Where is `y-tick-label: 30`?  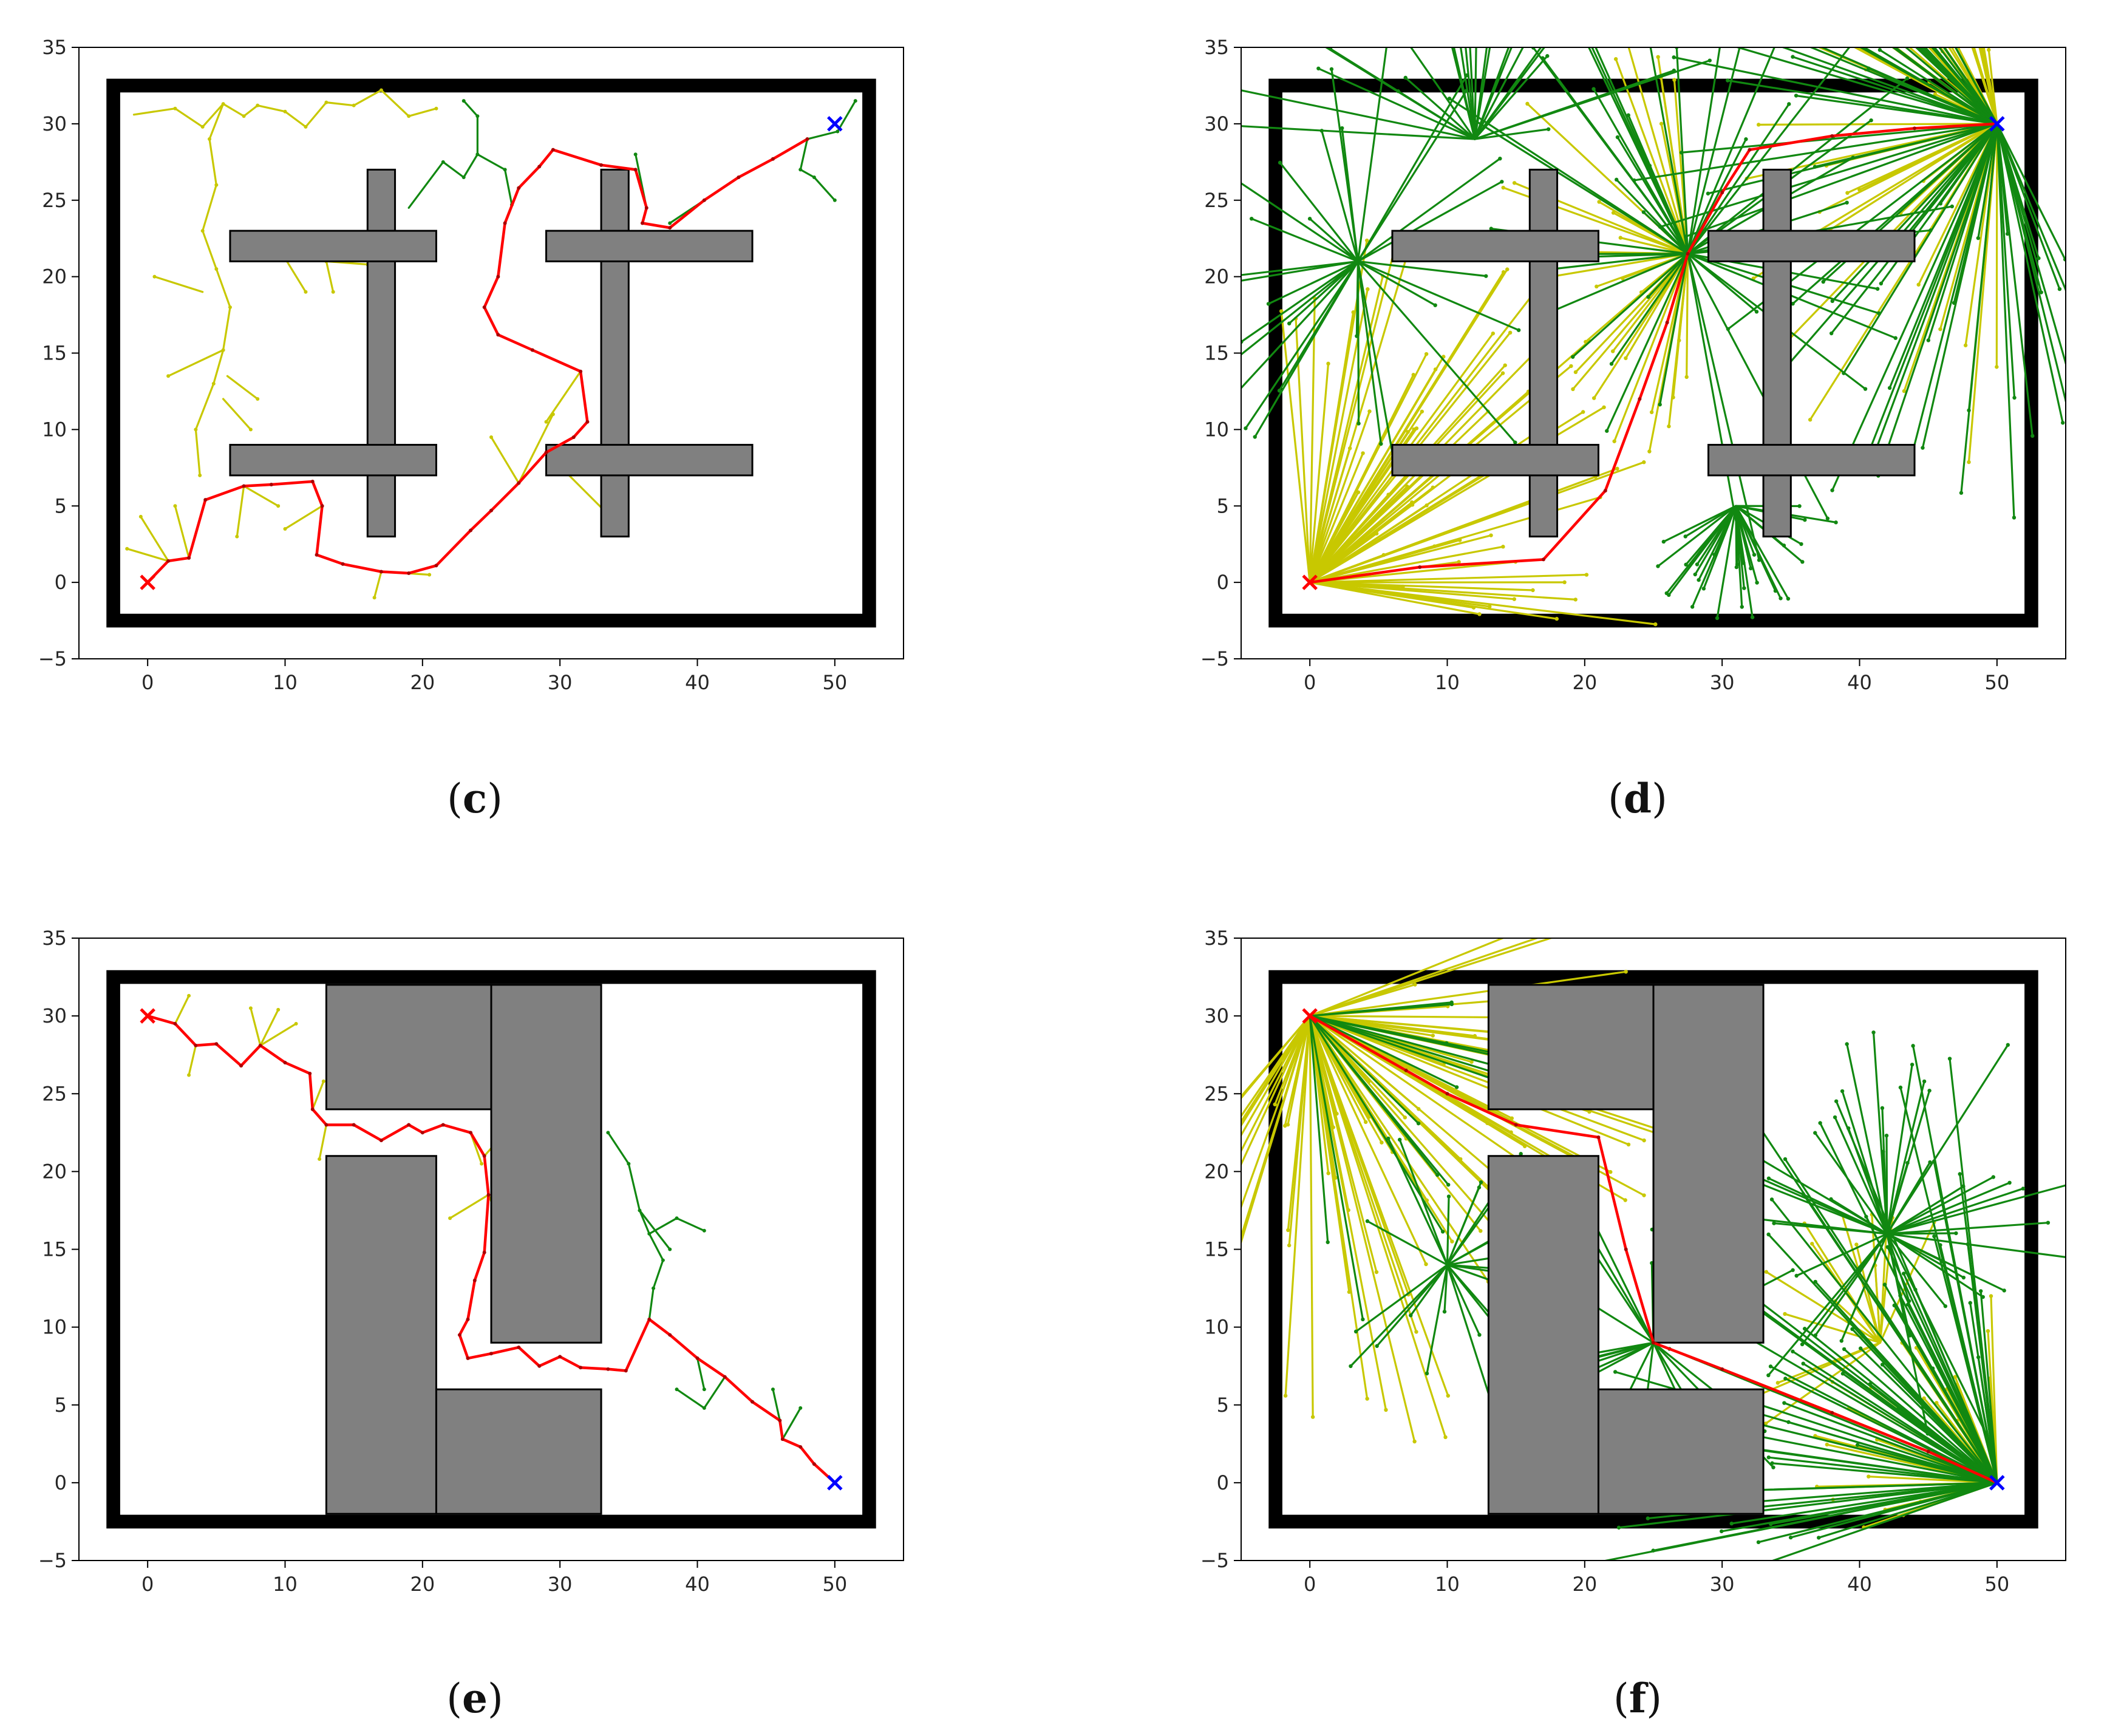
y-tick-label: 30 is located at coordinates (54, 123).